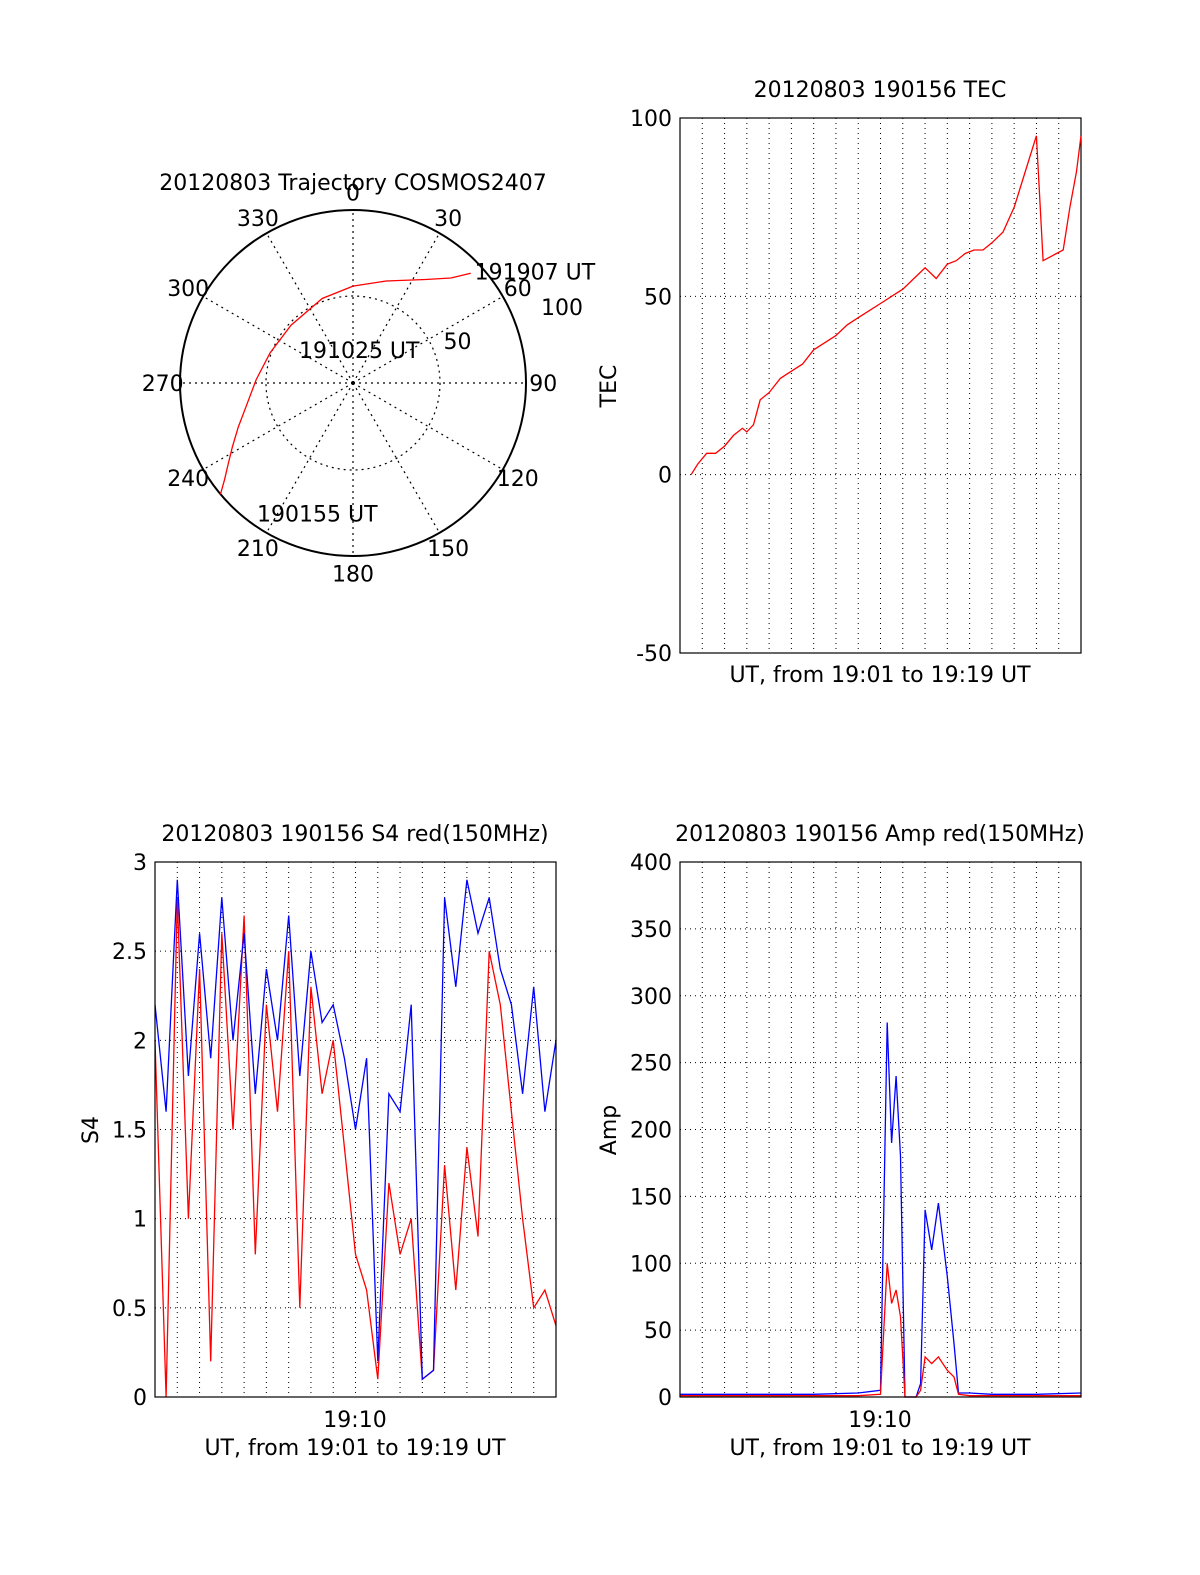 The image size is (1200, 1575). I want to click on tec-plot-frame, so click(880, 385).